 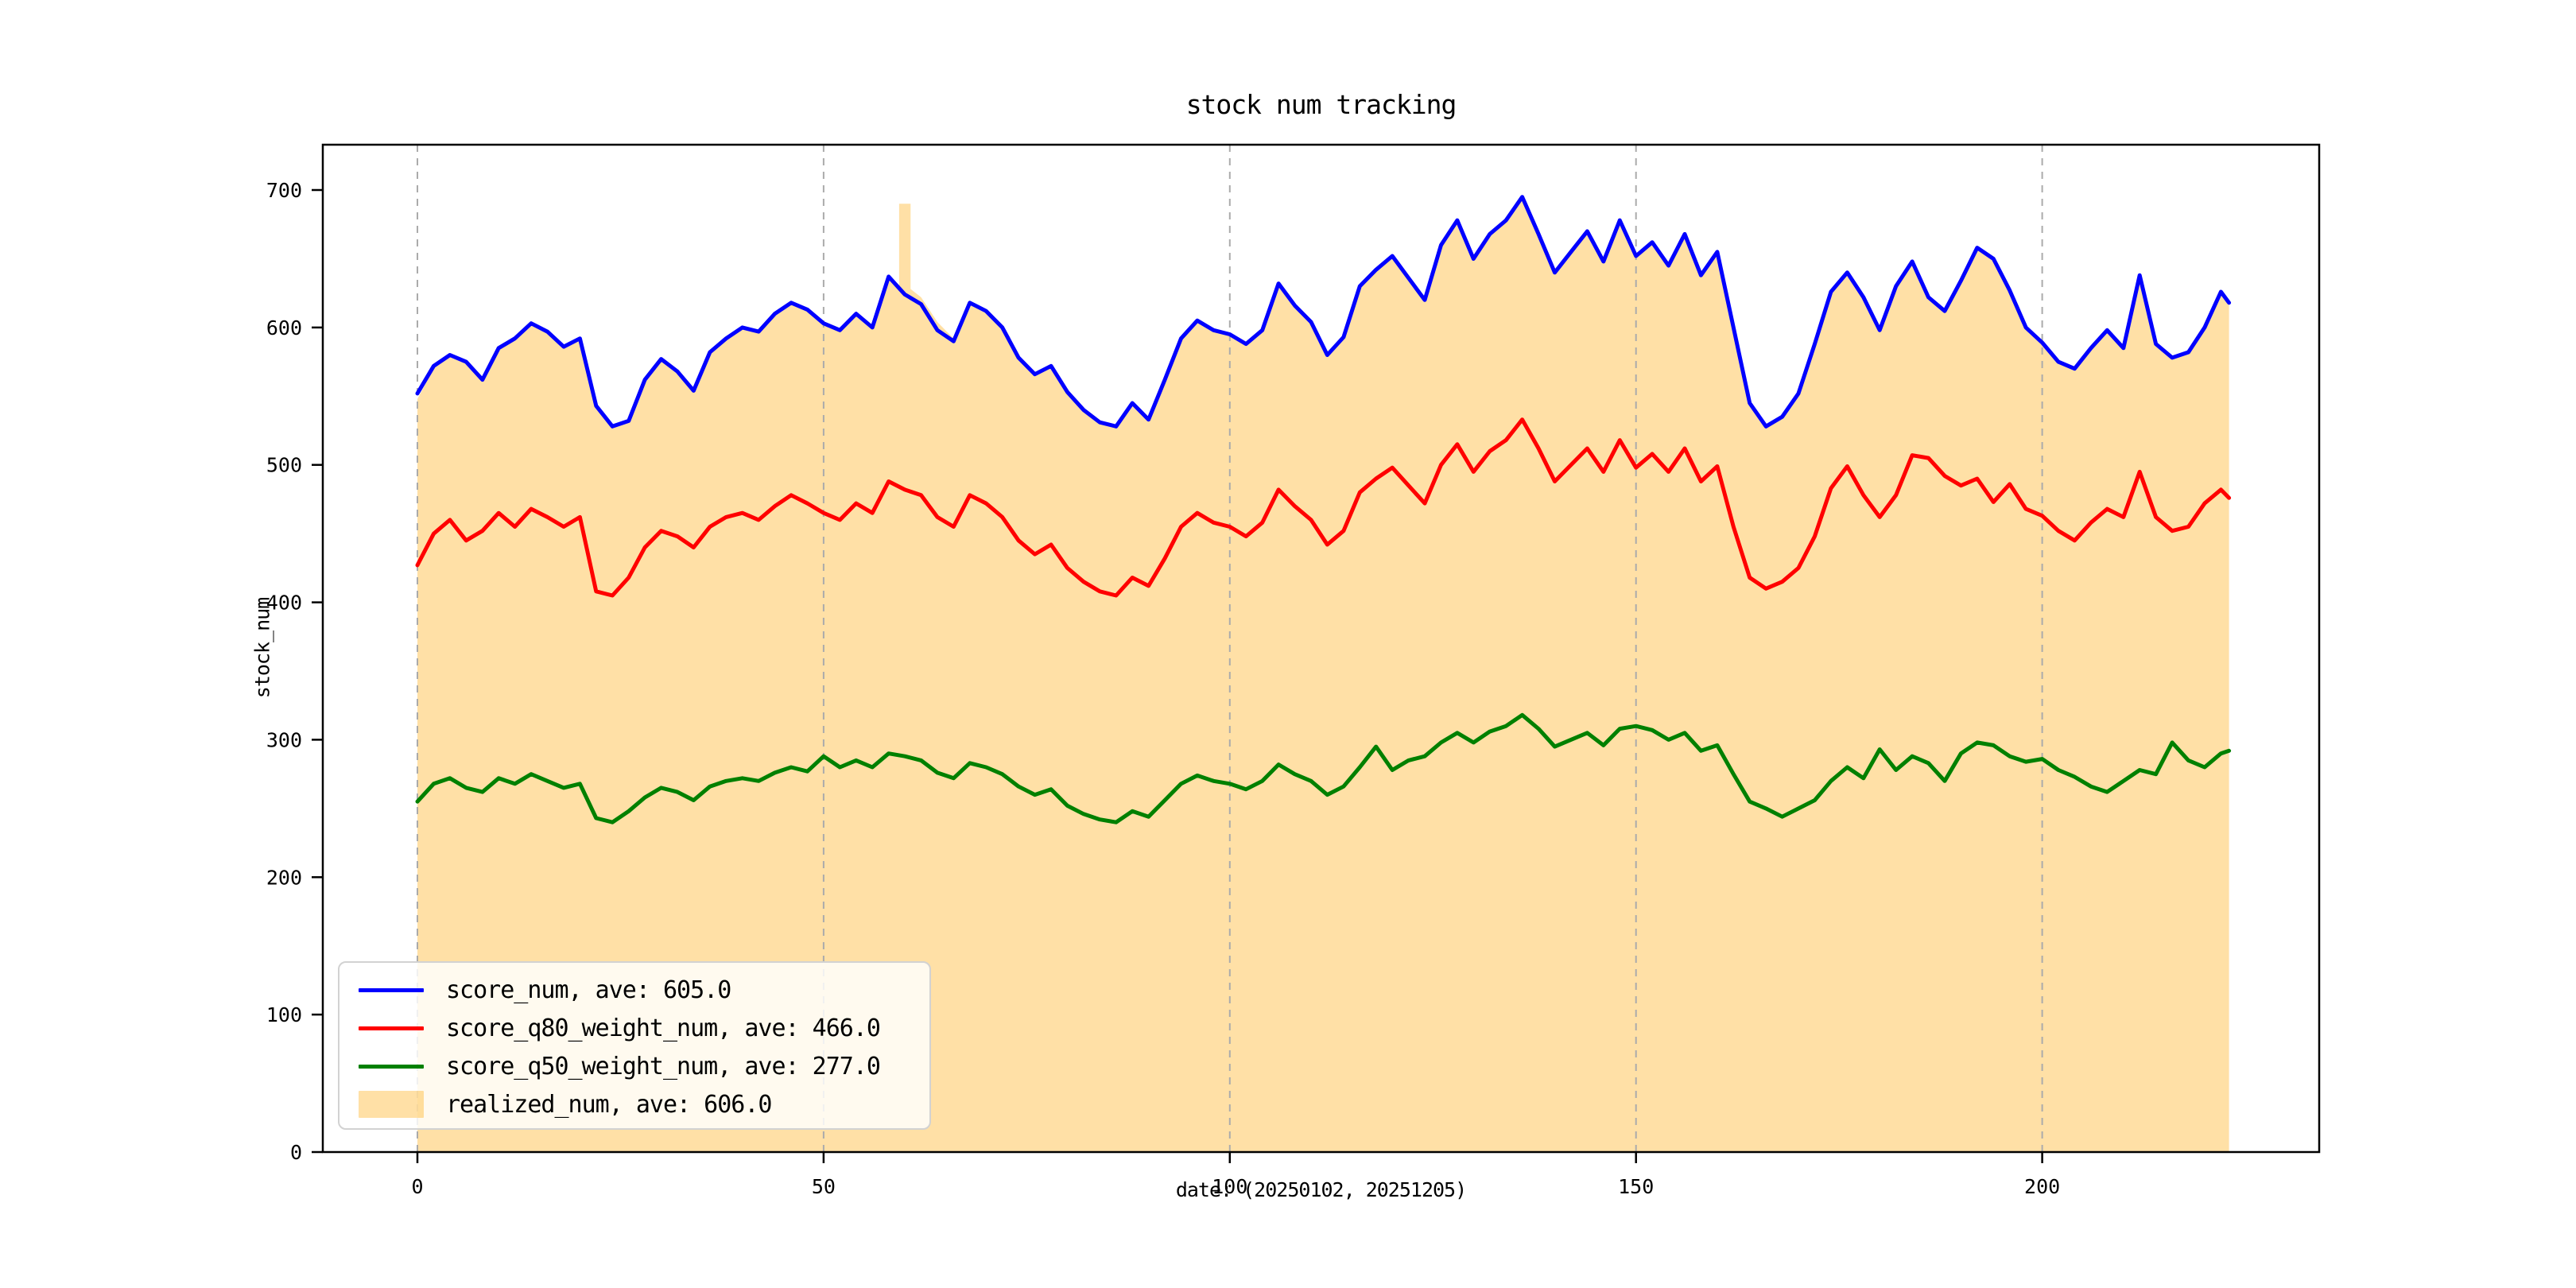 What do you see at coordinates (392, 1028) in the screenshot?
I see `legend-line-swatch-red` at bounding box center [392, 1028].